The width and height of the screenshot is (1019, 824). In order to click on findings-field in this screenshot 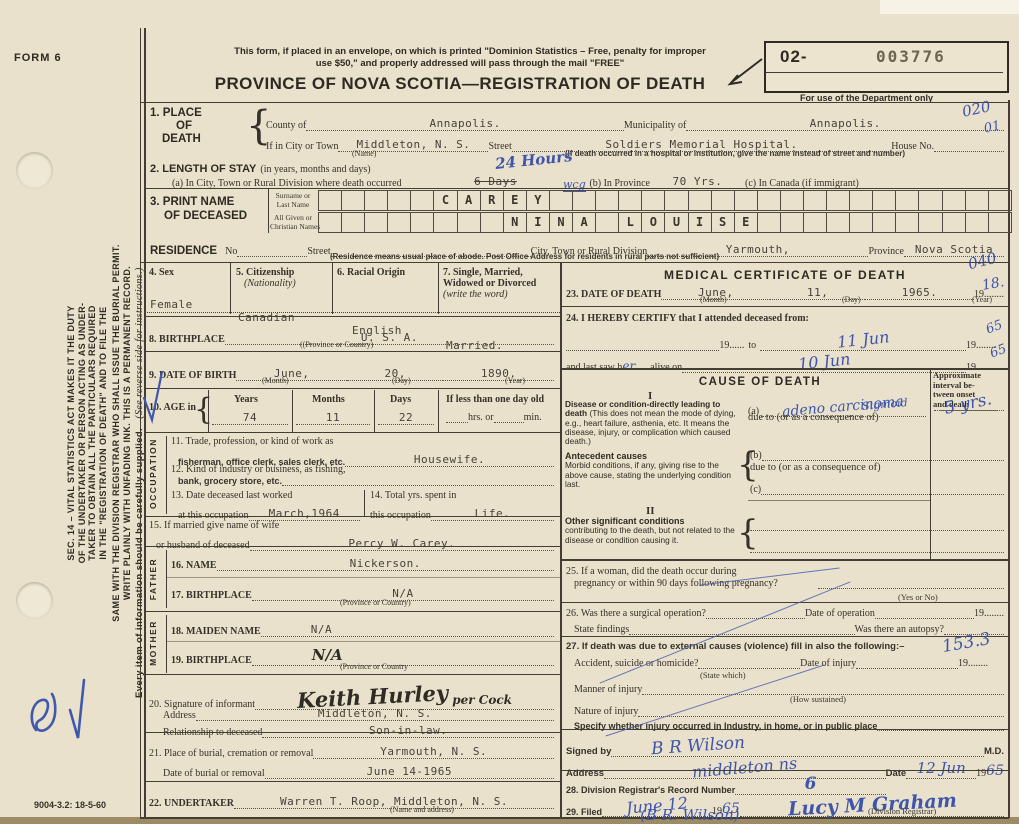, I will do `click(742, 634)`.